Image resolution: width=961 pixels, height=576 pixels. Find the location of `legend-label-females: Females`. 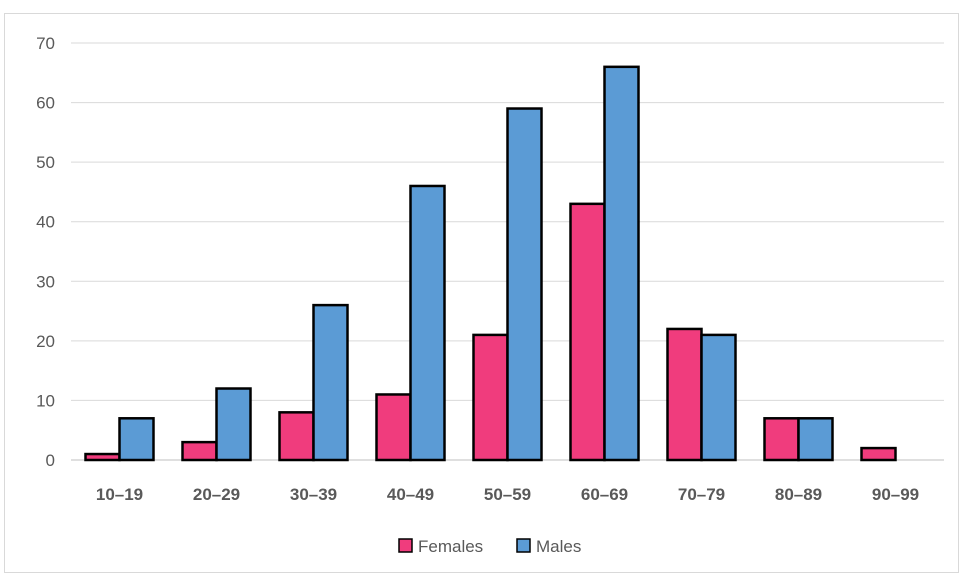

legend-label-females: Females is located at coordinates (450, 546).